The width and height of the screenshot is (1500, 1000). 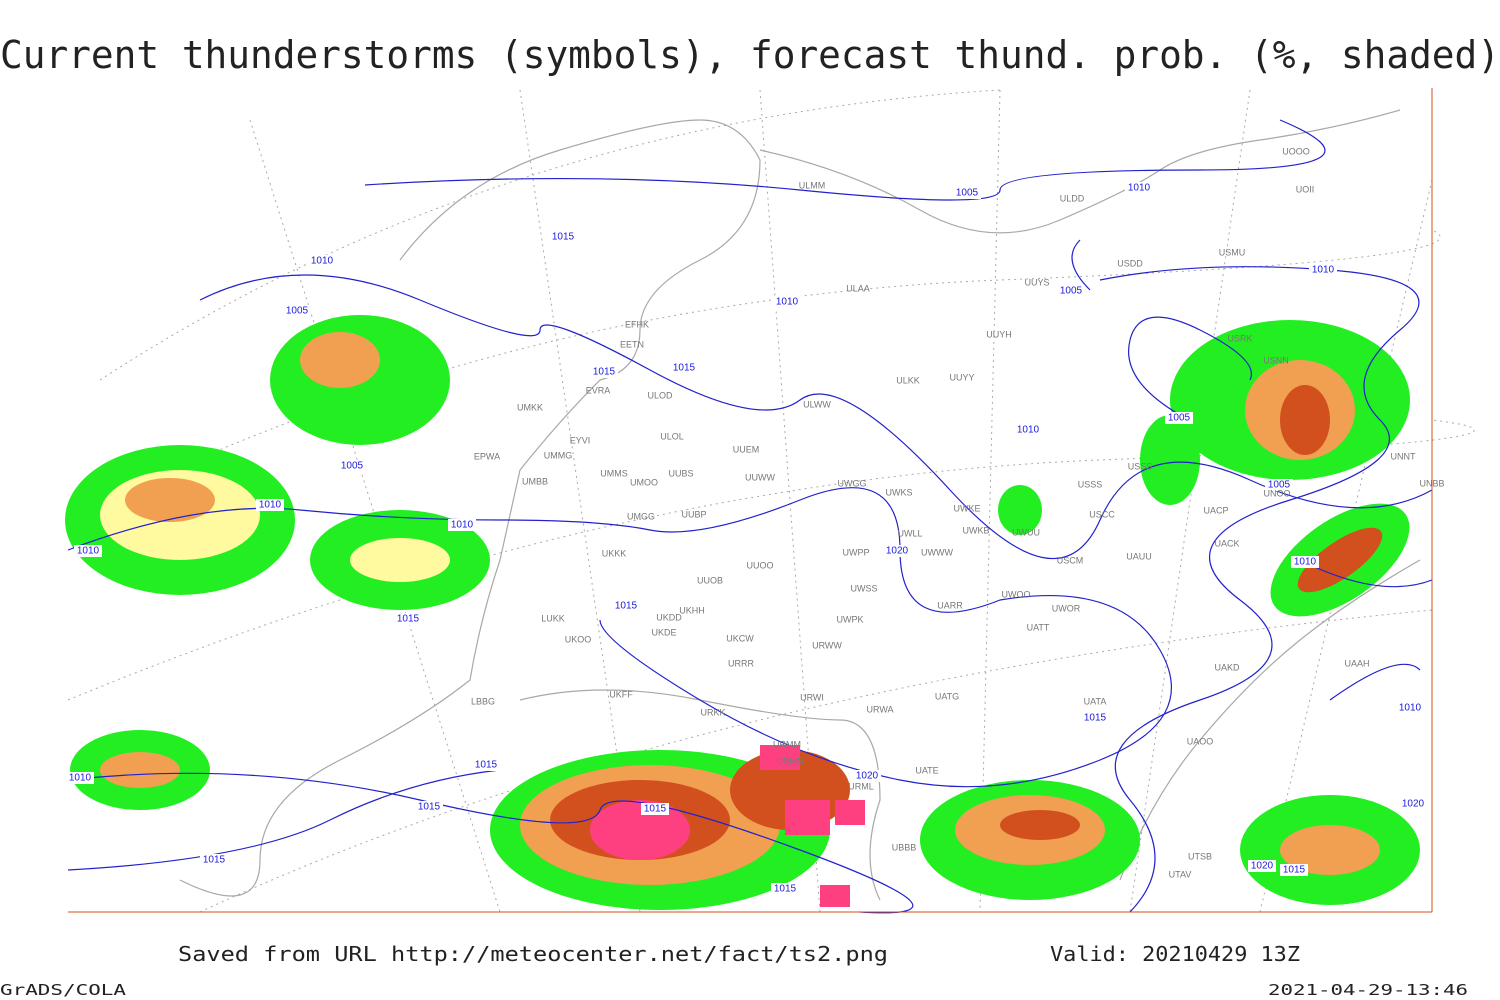 I want to click on station-code: UOII, so click(x=1305, y=189).